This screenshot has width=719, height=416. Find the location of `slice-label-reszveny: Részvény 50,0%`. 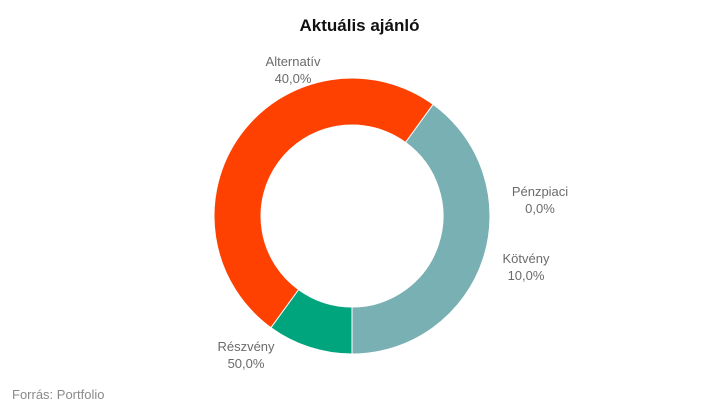

slice-label-reszveny: Részvény 50,0% is located at coordinates (246, 355).